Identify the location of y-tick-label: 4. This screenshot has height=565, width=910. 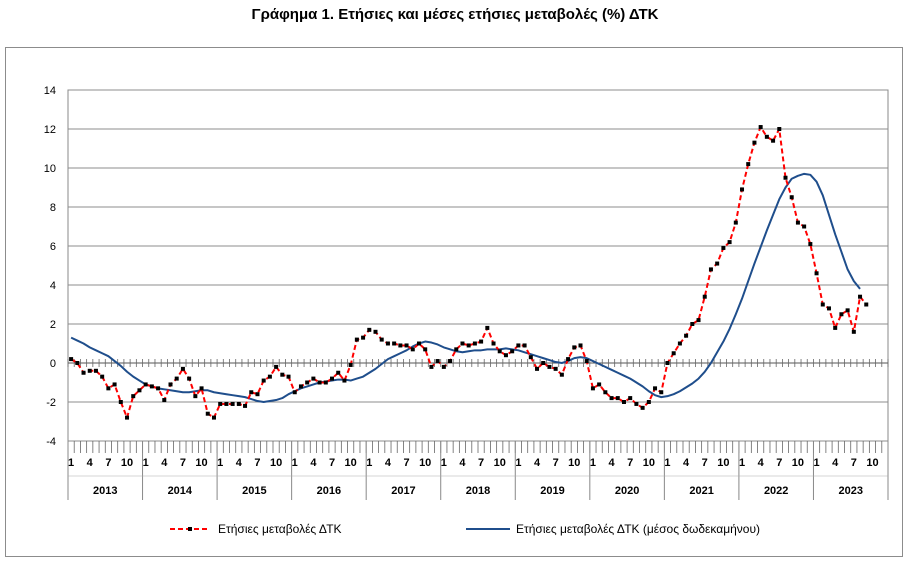
(53, 286).